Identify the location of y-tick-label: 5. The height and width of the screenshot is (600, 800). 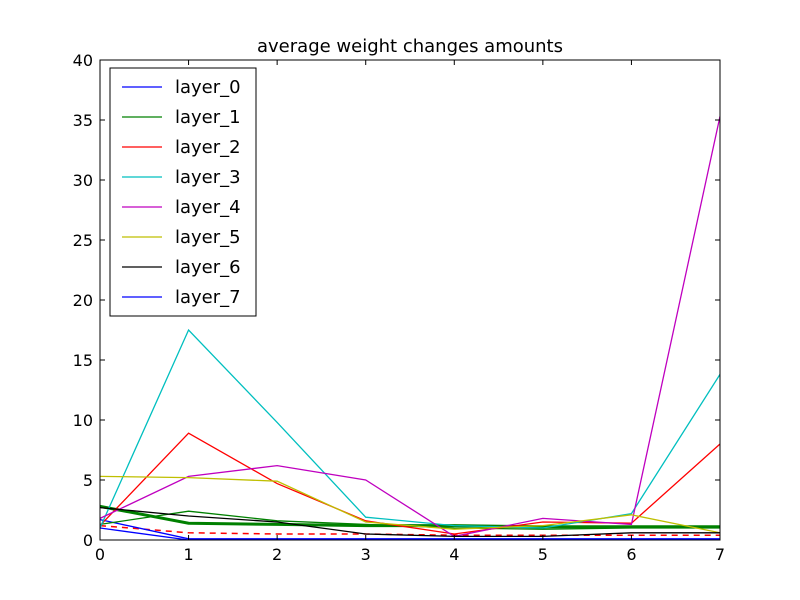
(88, 480).